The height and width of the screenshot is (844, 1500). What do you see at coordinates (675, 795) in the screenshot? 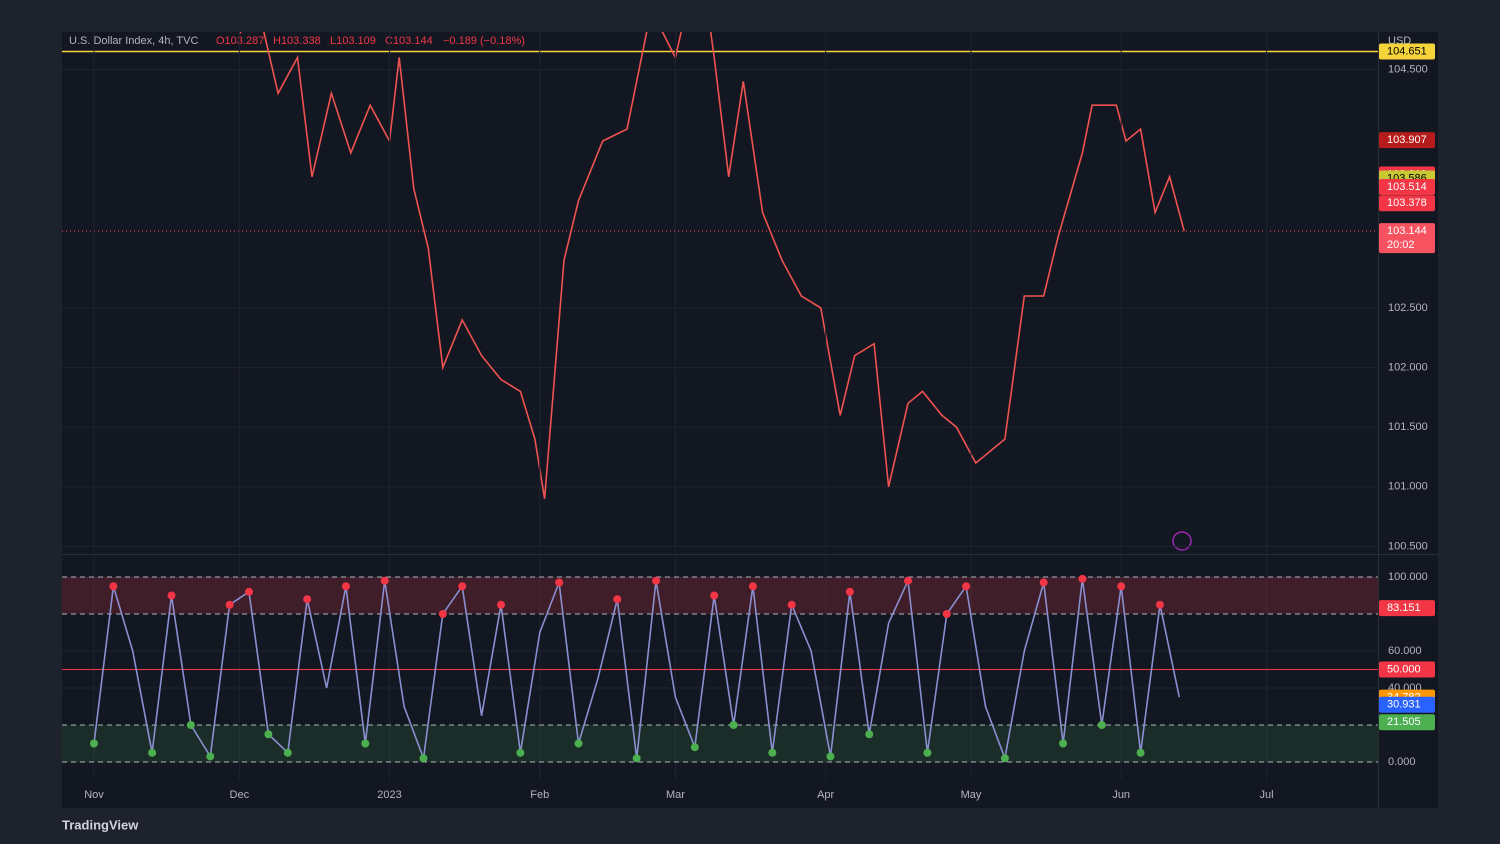
I see `x-tick-label: Mar` at bounding box center [675, 795].